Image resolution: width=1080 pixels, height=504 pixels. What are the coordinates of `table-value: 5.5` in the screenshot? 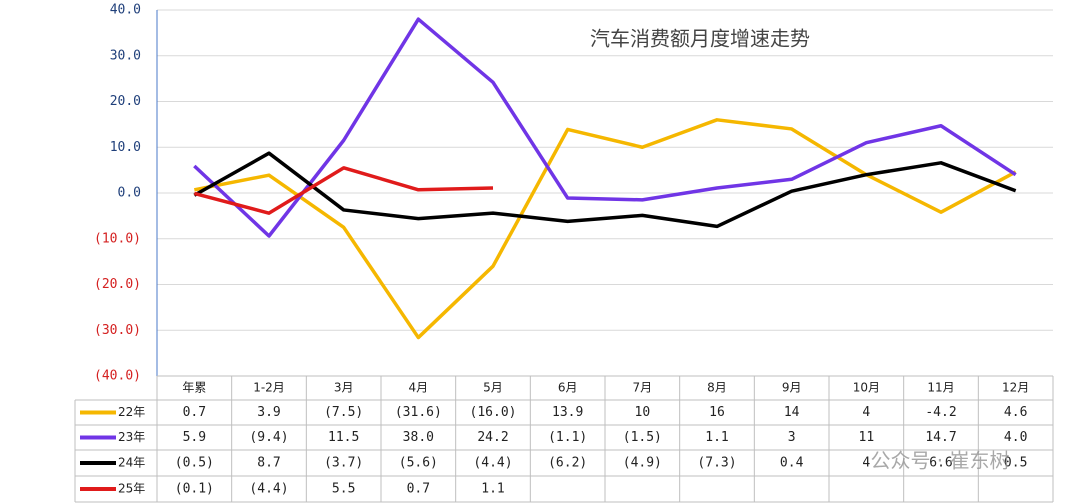 It's located at (343, 489).